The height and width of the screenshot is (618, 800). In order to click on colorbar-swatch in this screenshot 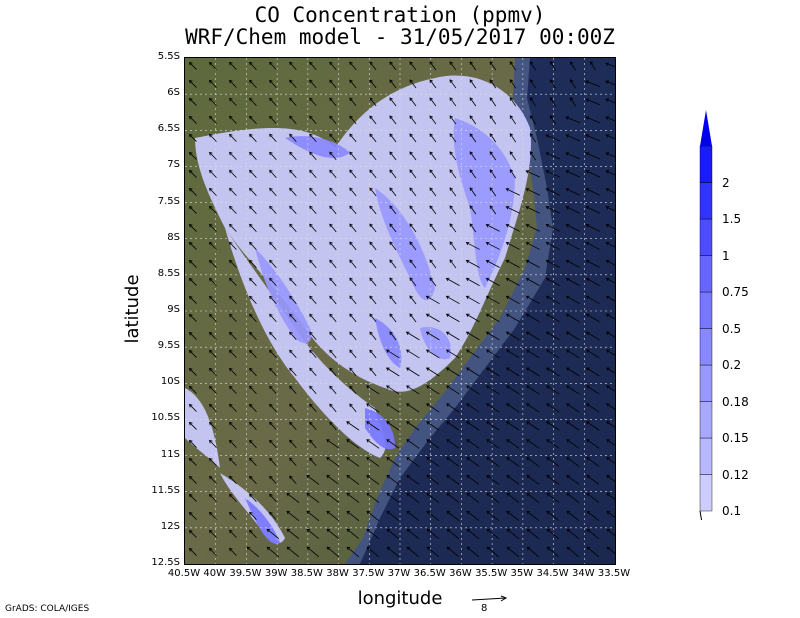, I will do `click(706, 456)`.